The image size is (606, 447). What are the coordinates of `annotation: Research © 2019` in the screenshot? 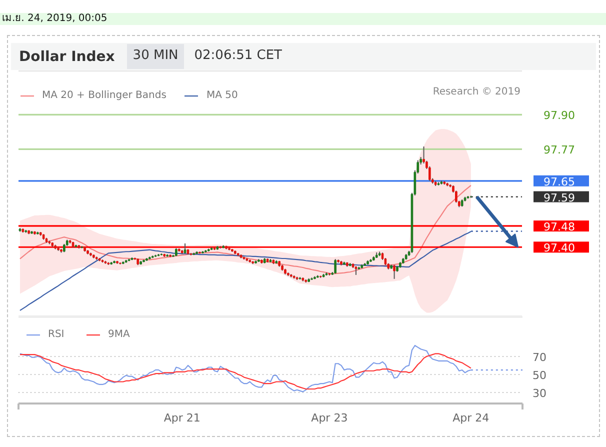 It's located at (476, 92).